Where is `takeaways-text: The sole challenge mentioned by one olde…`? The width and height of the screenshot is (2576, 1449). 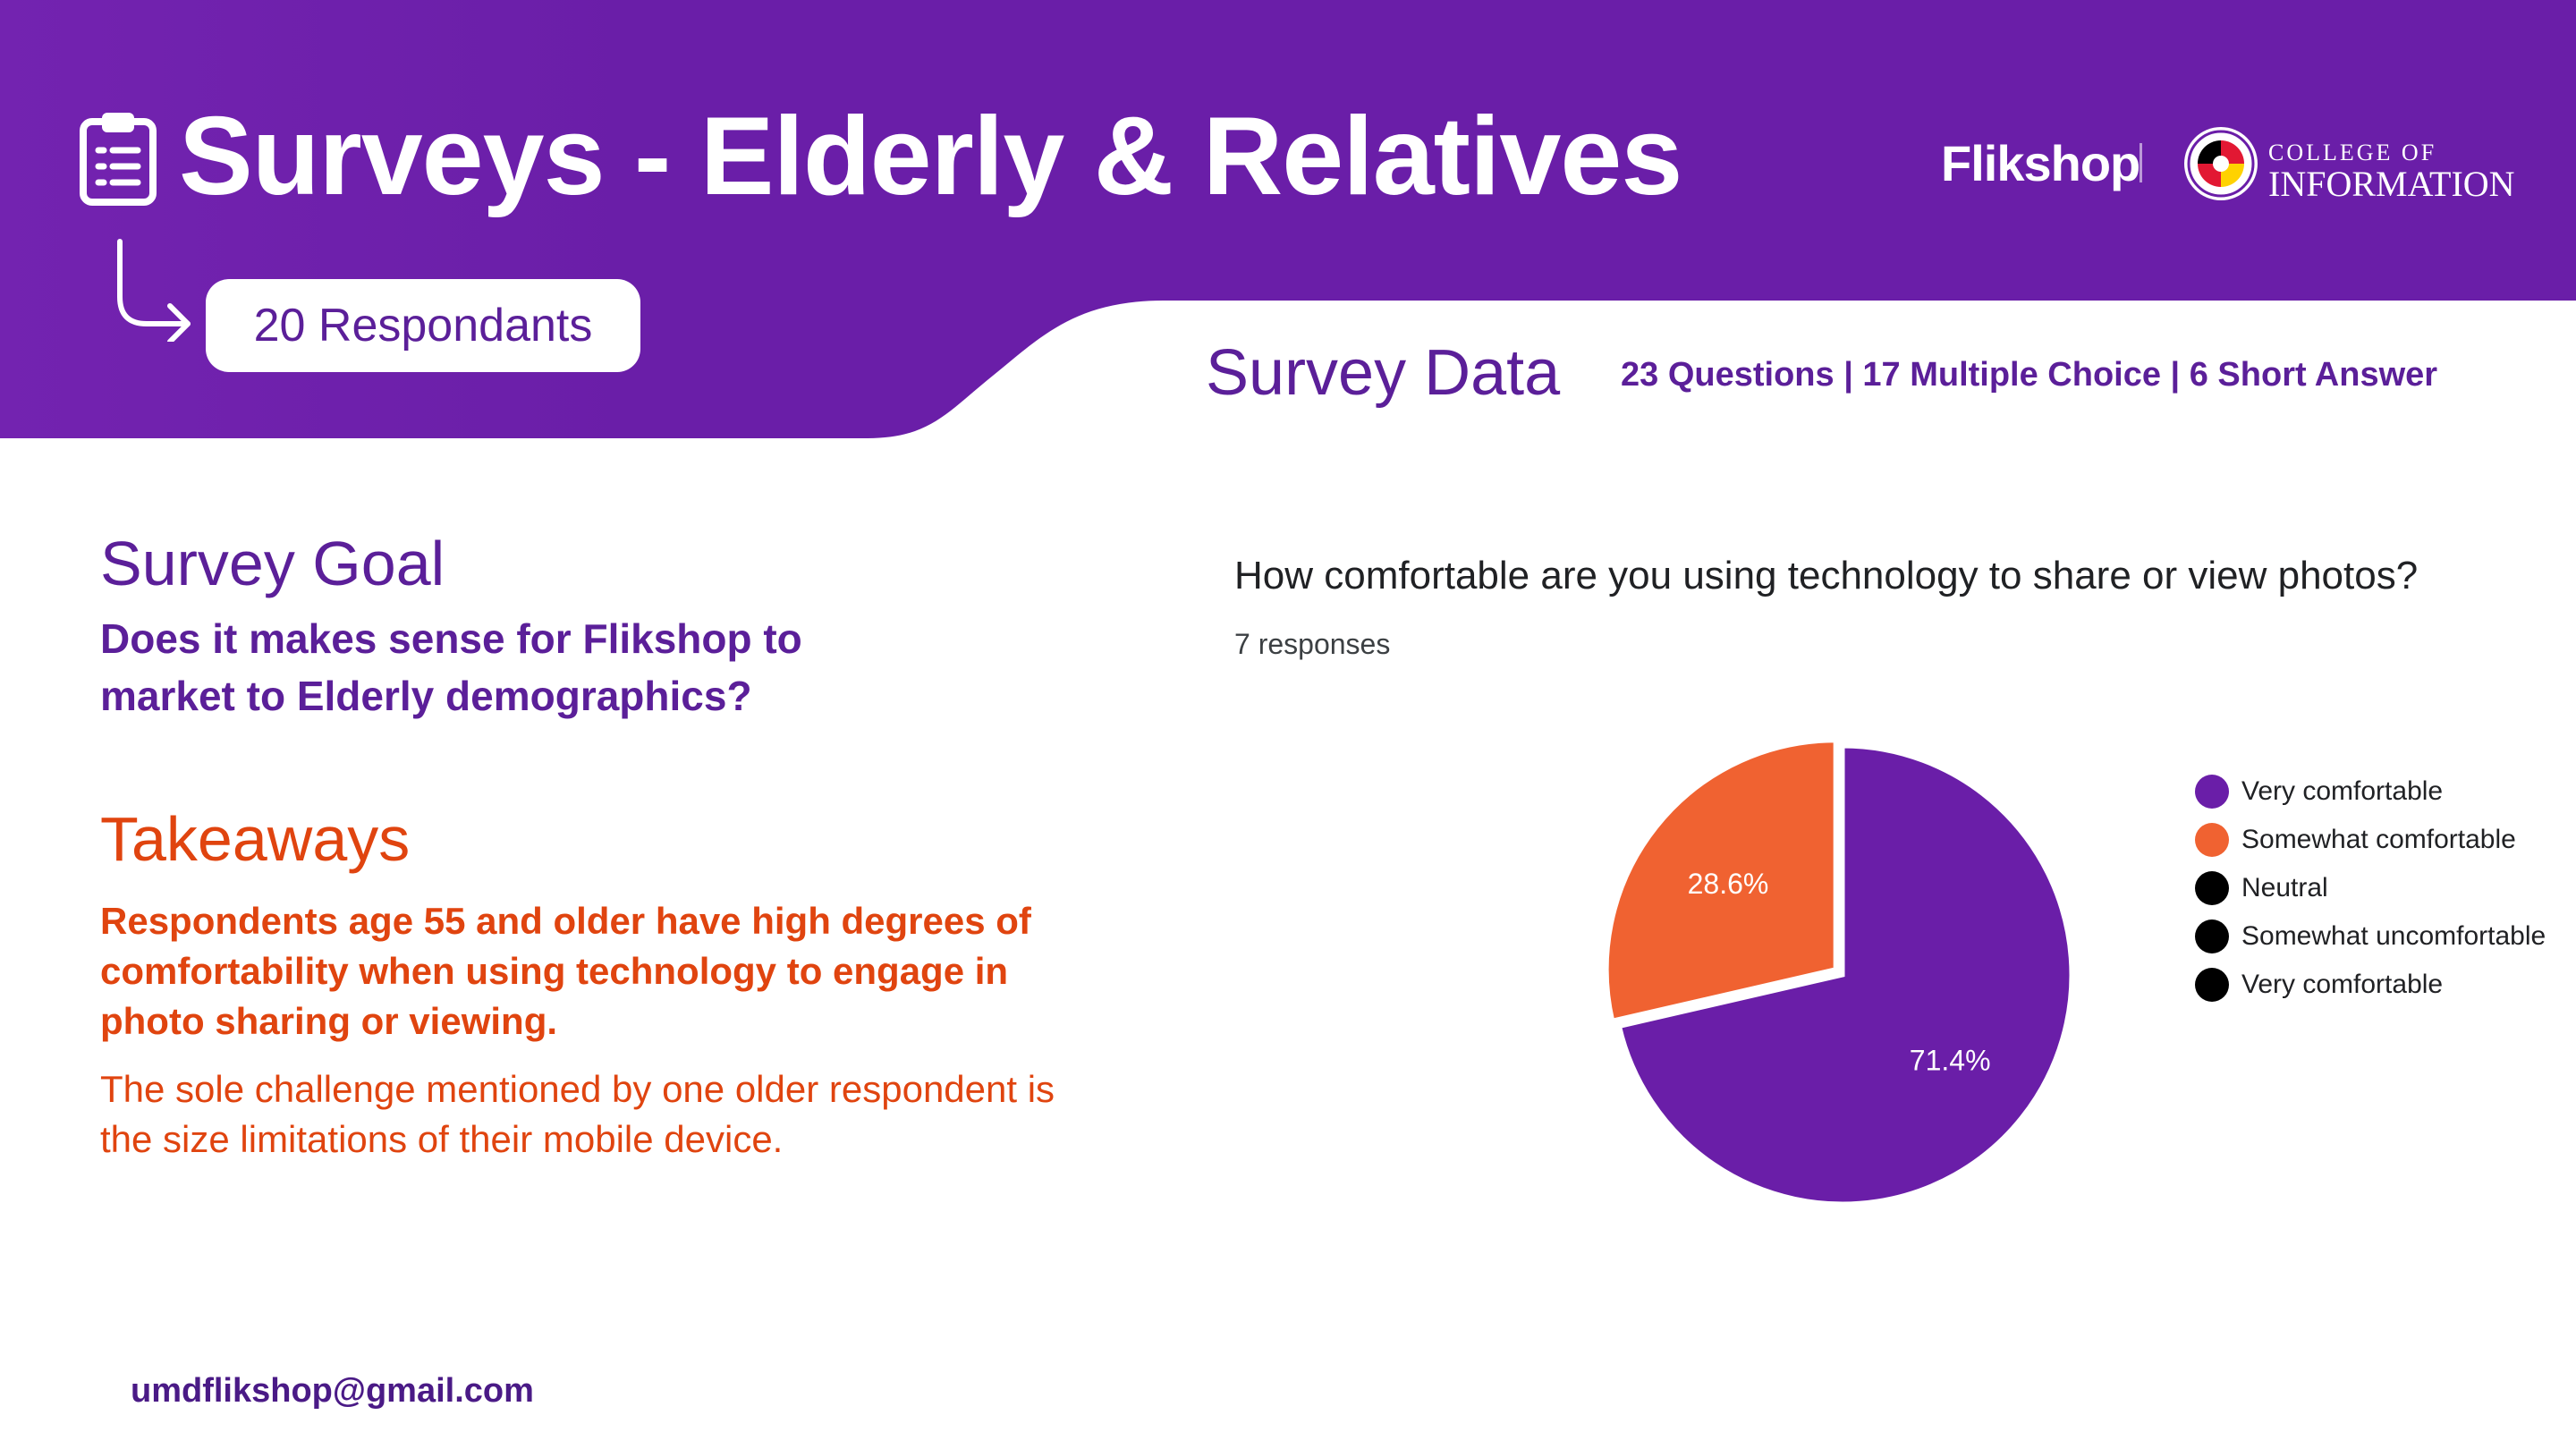 takeaways-text: The sole challenge mentioned by one olde… is located at coordinates (577, 1114).